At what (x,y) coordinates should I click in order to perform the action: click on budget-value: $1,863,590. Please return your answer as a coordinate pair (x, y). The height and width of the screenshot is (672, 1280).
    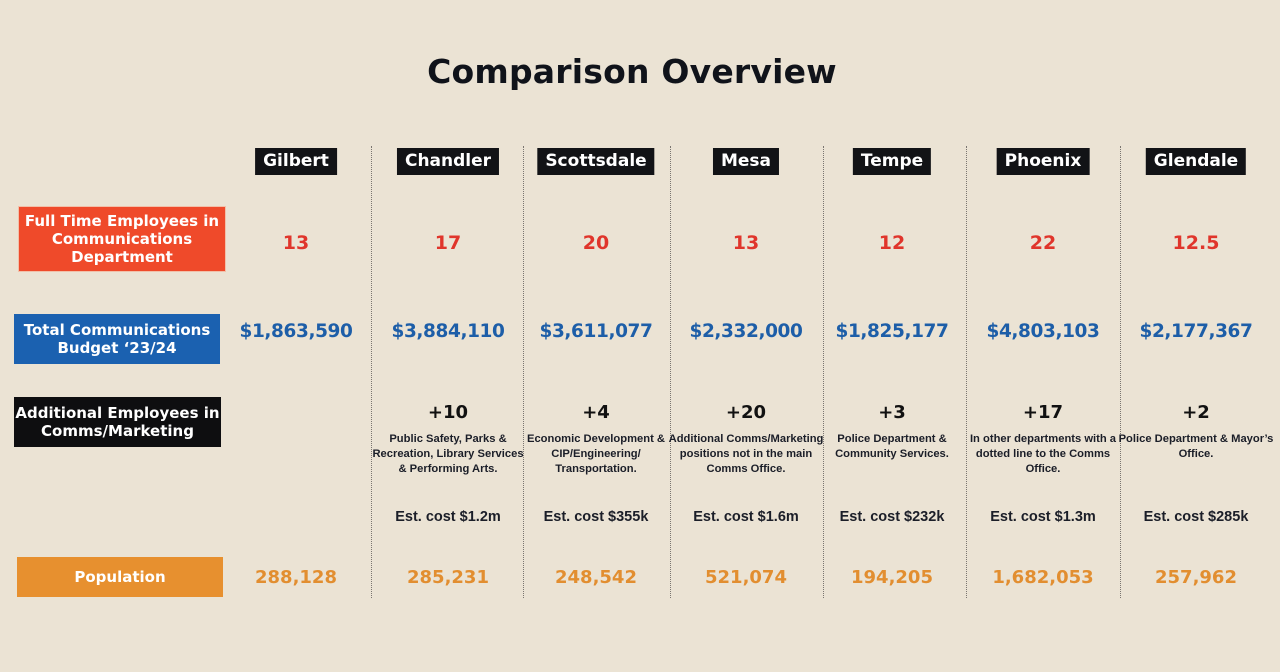
    Looking at the image, I should click on (296, 331).